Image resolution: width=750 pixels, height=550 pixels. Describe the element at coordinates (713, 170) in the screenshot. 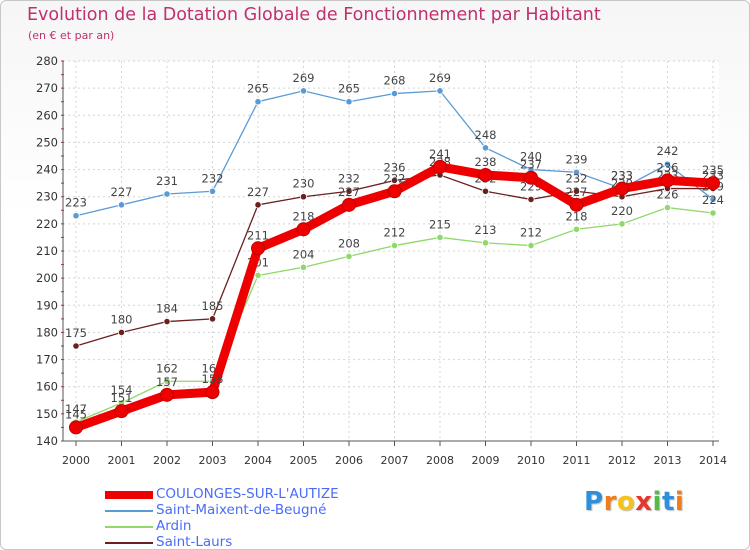

I see `data-label: 235` at that location.